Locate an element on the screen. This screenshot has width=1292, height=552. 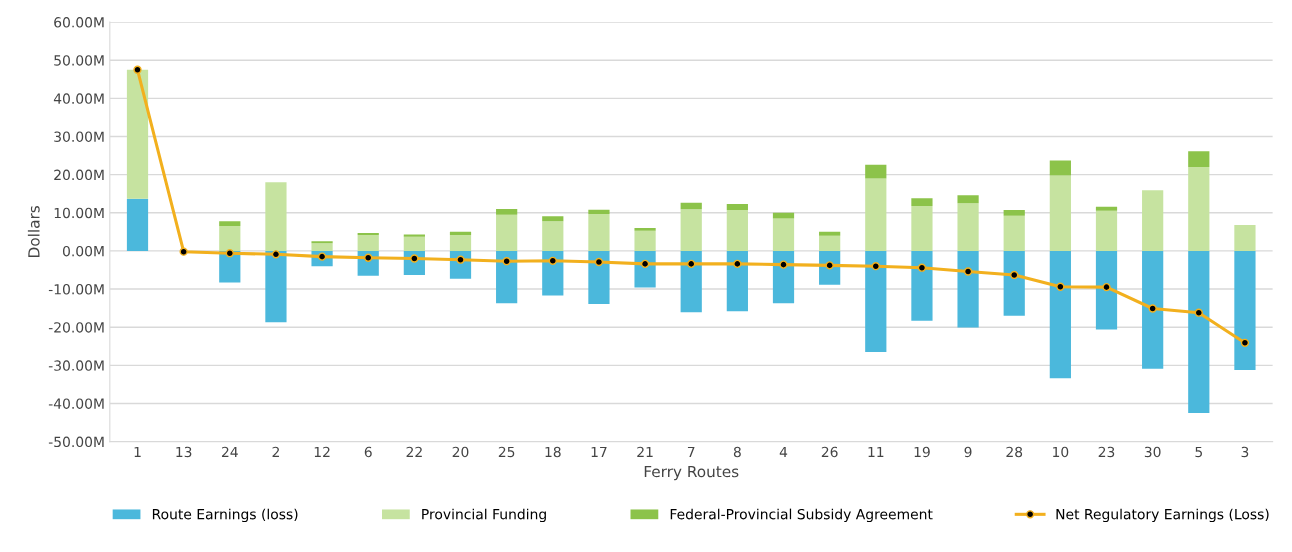
x-tick-label: 26 is located at coordinates (829, 452).